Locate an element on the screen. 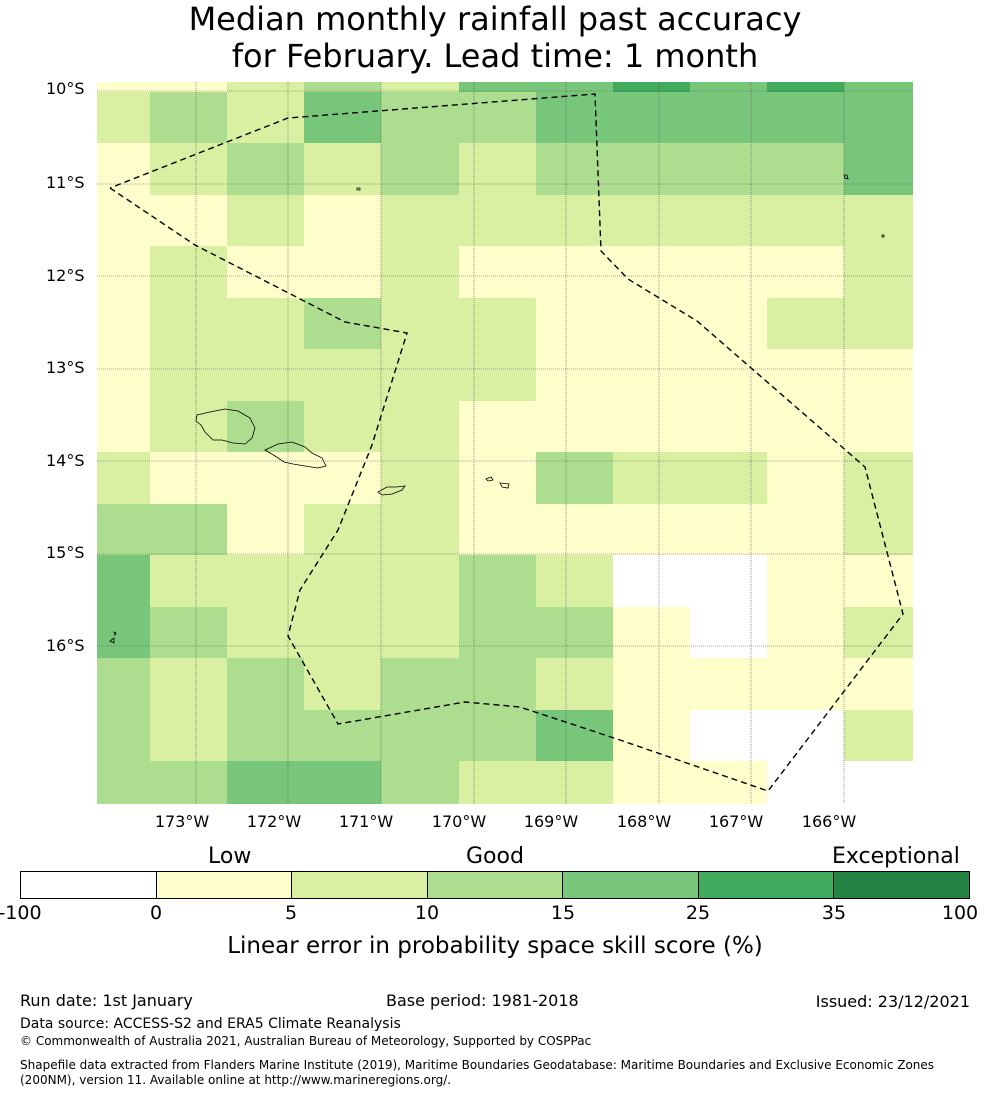 Image resolution: width=990 pixels, height=1095 pixels. lat-label: 12°S is located at coordinates (65, 275).